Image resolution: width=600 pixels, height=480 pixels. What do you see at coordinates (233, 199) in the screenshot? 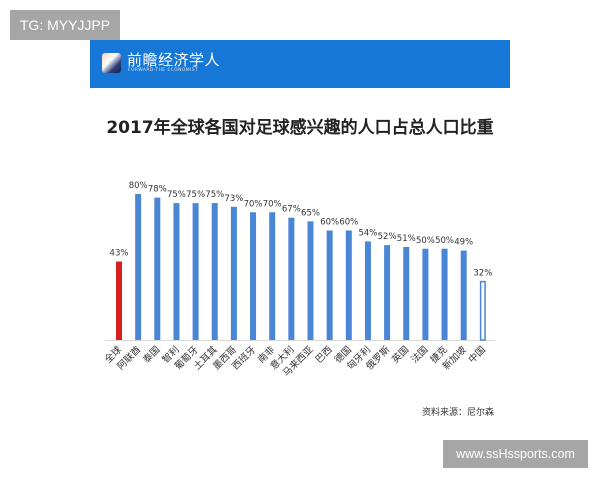
I see `data-label: 73%` at bounding box center [233, 199].